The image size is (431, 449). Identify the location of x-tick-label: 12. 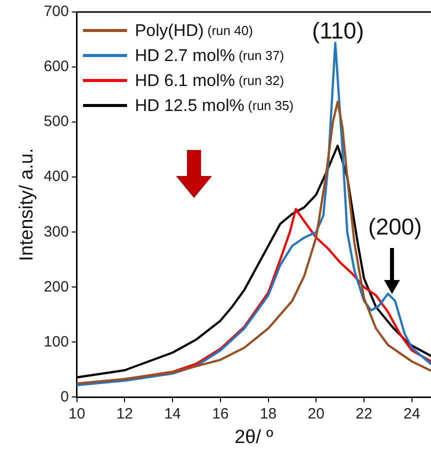
(125, 413).